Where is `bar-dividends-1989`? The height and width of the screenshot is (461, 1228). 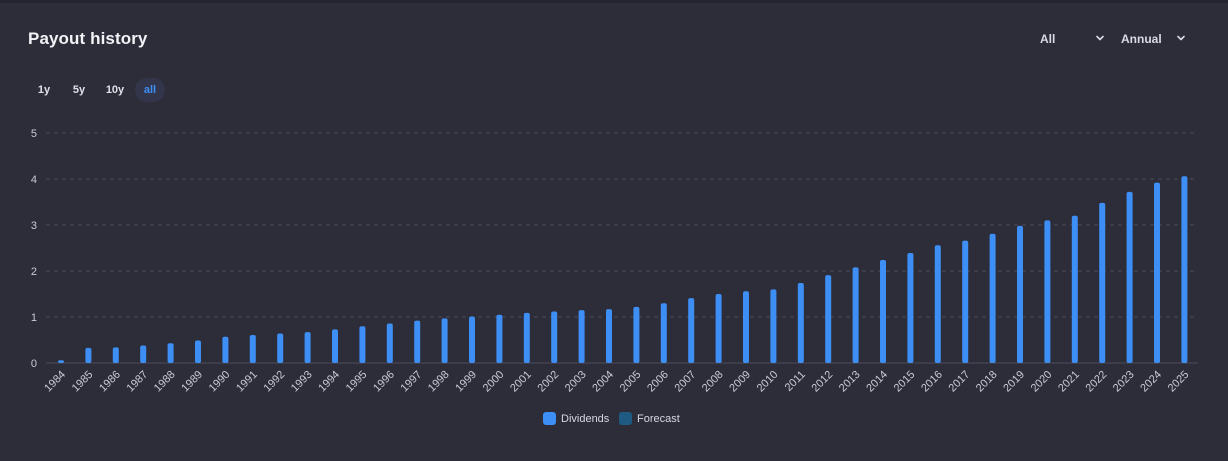 bar-dividends-1989 is located at coordinates (198, 351).